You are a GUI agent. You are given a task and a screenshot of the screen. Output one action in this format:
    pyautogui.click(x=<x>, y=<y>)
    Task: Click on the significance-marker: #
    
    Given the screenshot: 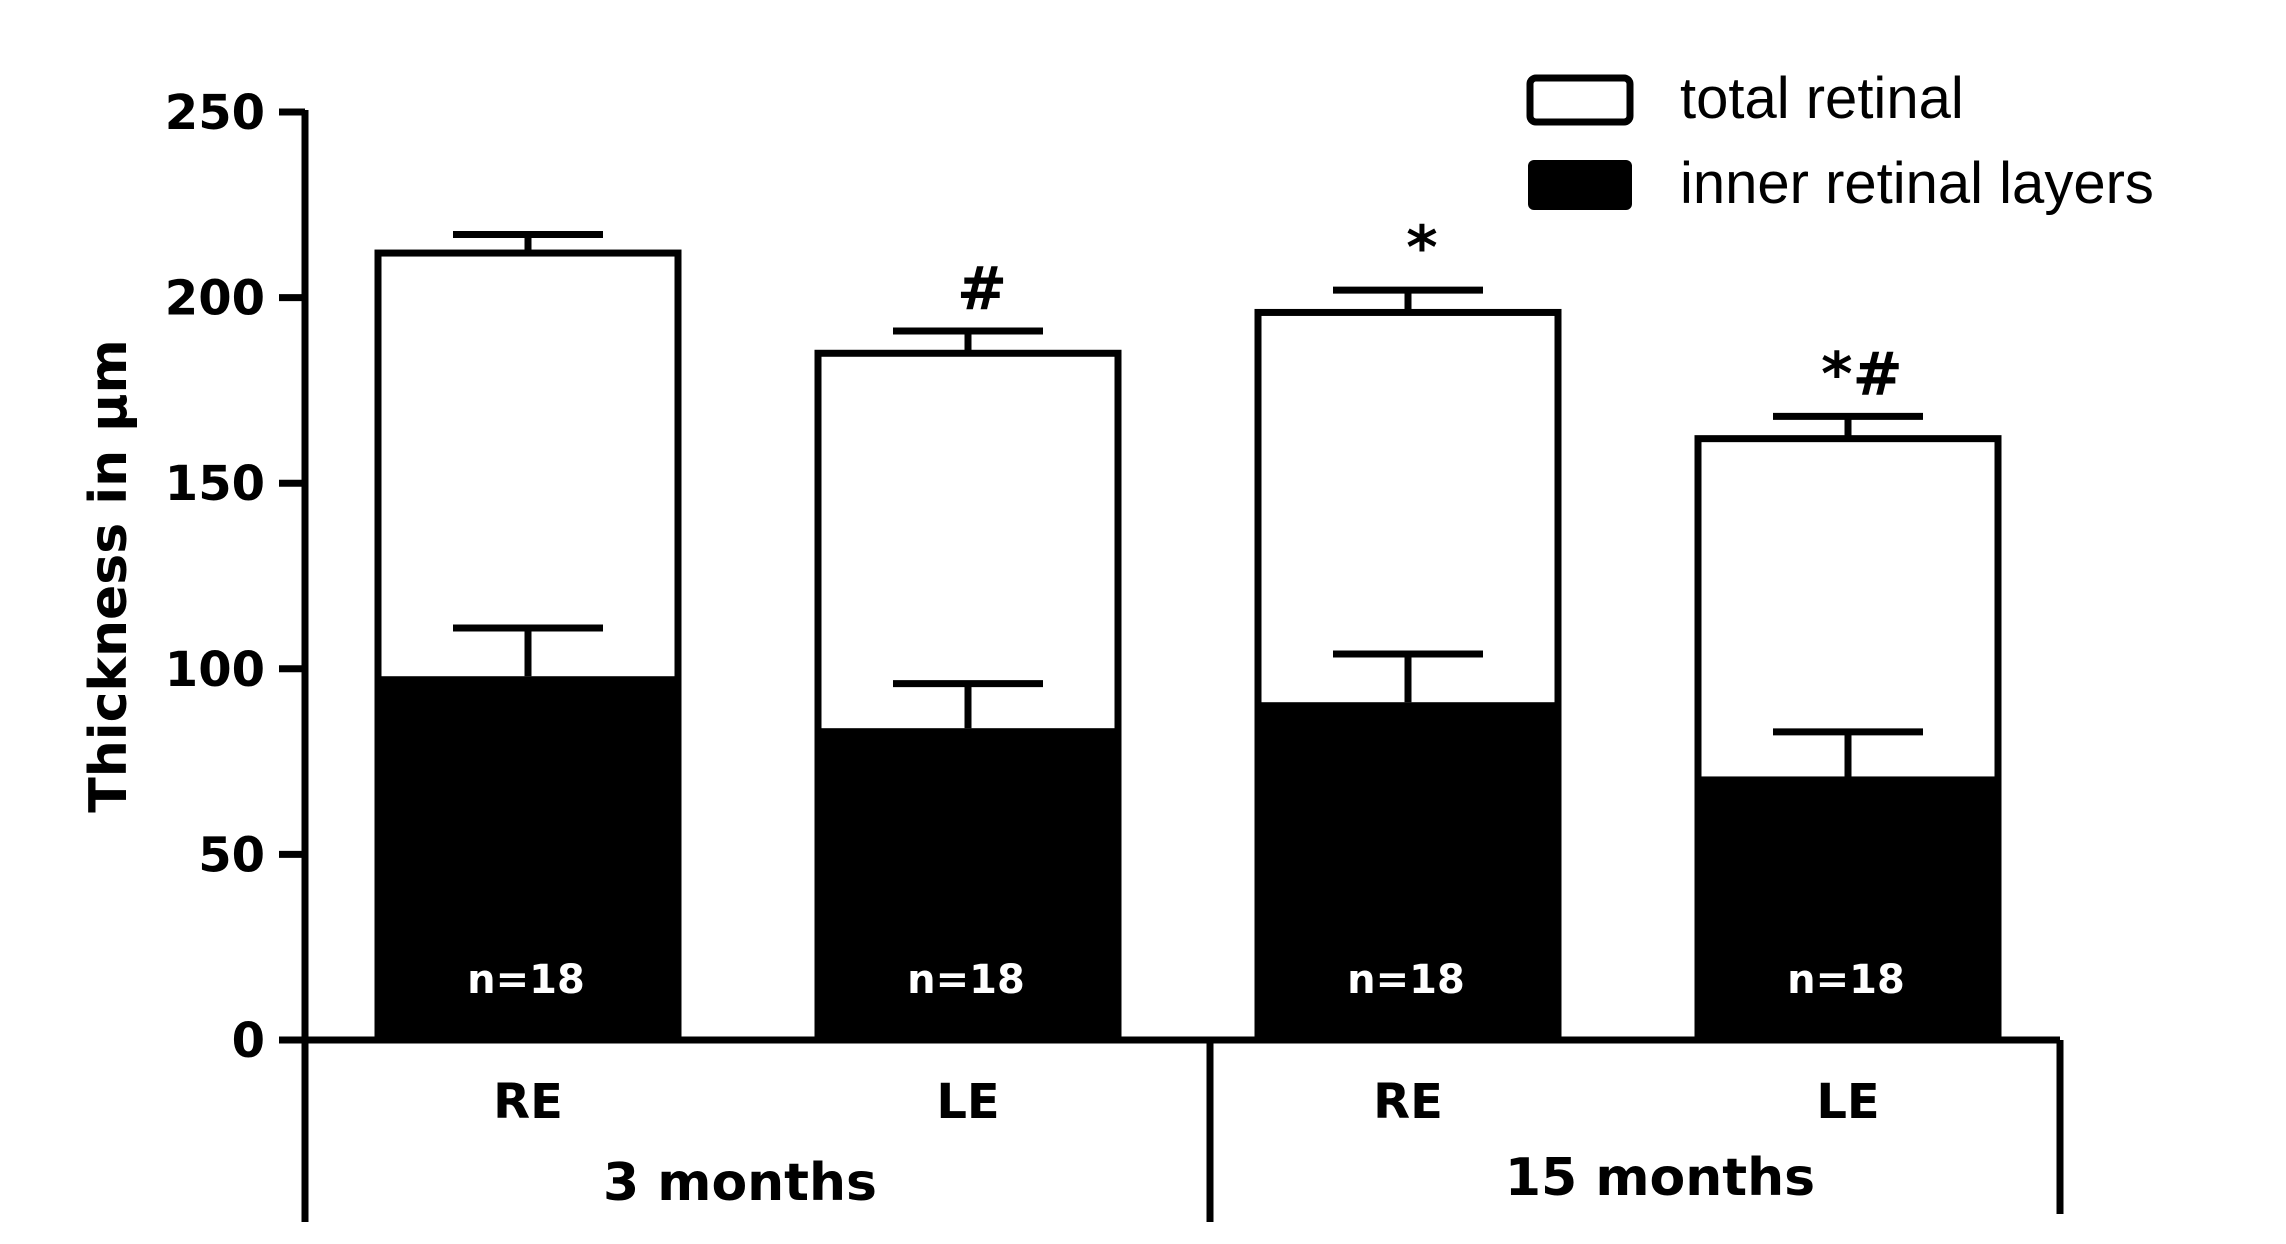 What is the action you would take?
    pyautogui.click(x=982, y=289)
    